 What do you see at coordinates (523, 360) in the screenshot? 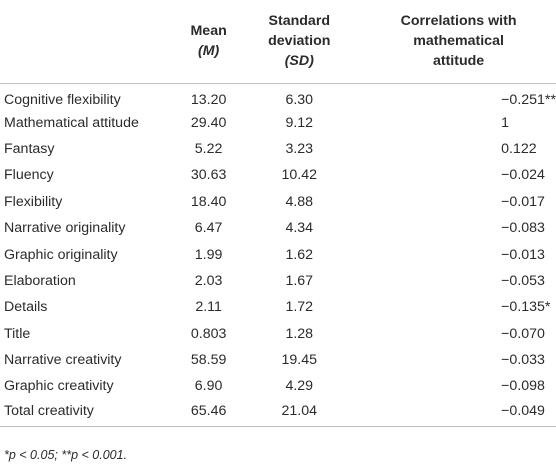
I see `cell-correlation: −0.033` at bounding box center [523, 360].